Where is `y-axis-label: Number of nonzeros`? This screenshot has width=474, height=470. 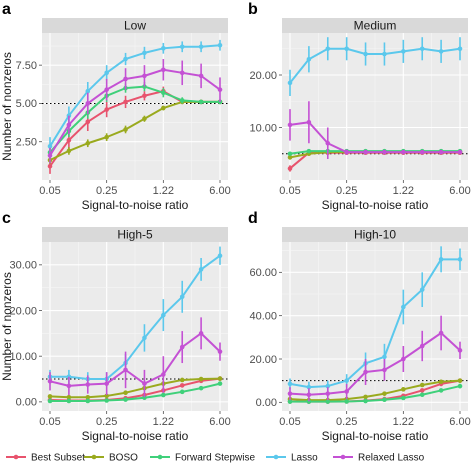
y-axis-label: Number of nonzeros is located at coordinates (7, 106).